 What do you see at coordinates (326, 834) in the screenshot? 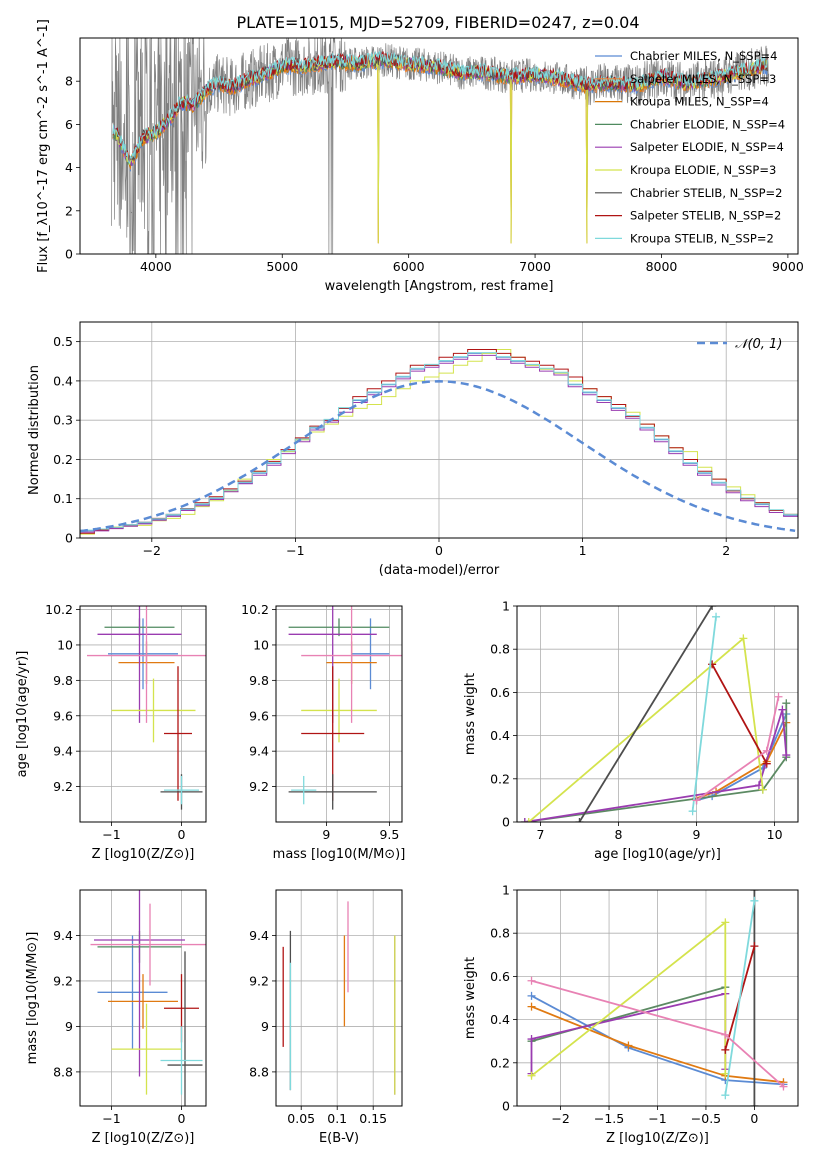
I see `x-tick-label: 9` at bounding box center [326, 834].